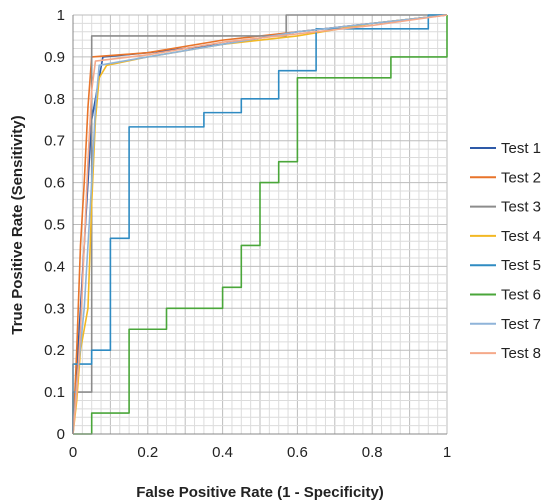  What do you see at coordinates (147, 452) in the screenshot?
I see `x-tick-label: 0.2` at bounding box center [147, 452].